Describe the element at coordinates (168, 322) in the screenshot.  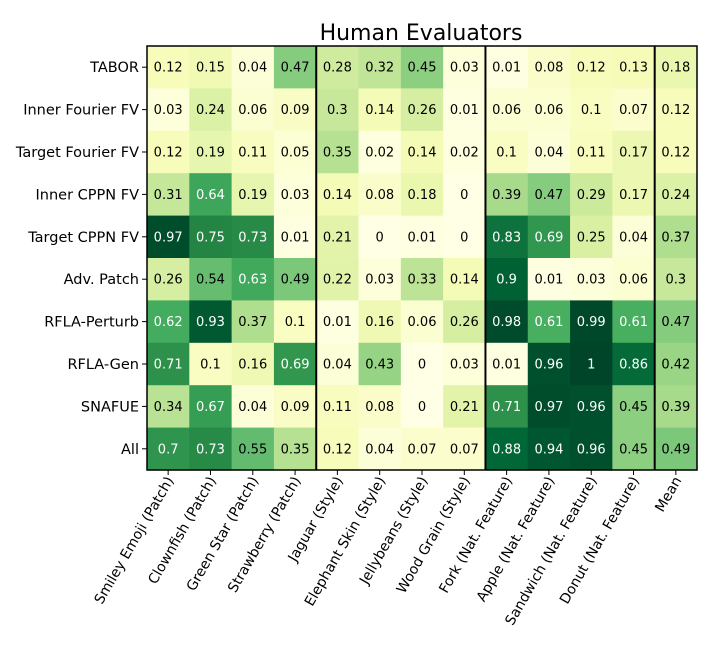
I see `heatmap-cell-rfla-perturb-smiley-emoji-patch` at that location.